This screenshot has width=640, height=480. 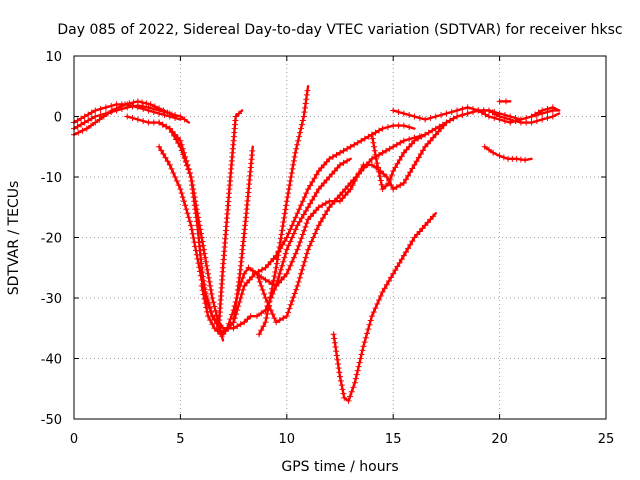 What do you see at coordinates (14, 238) in the screenshot?
I see `y-axis-label: SDTVAR / TECUs` at bounding box center [14, 238].